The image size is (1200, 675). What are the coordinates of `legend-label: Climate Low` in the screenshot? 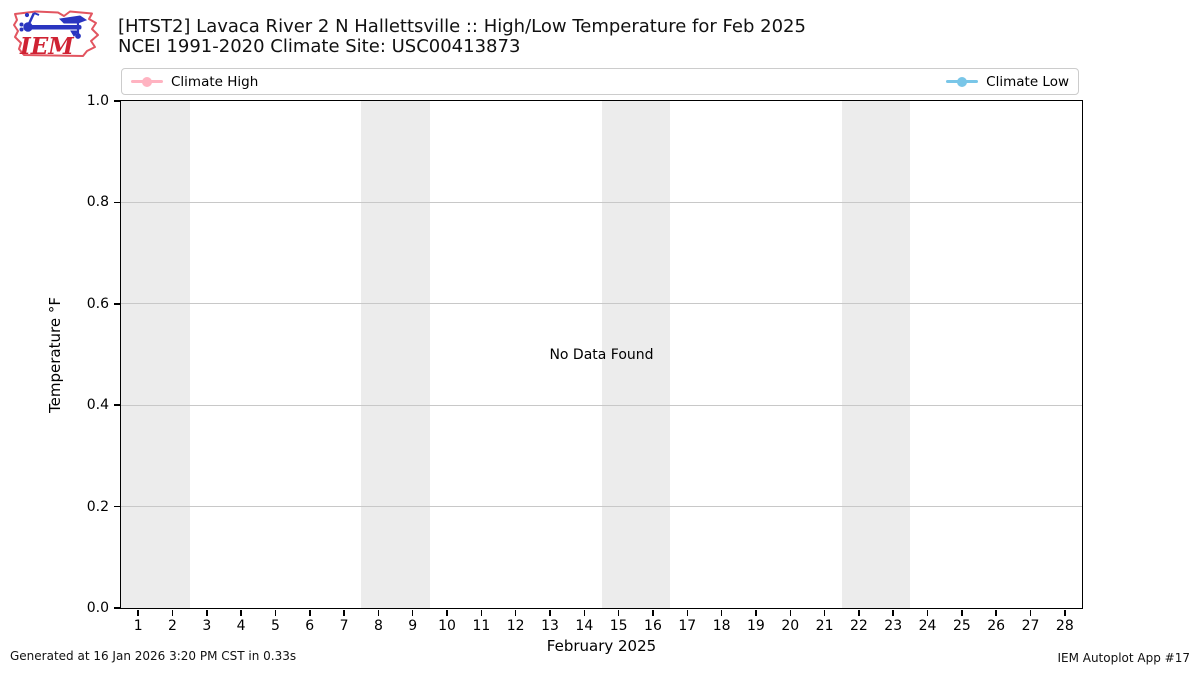 It's located at (1027, 81).